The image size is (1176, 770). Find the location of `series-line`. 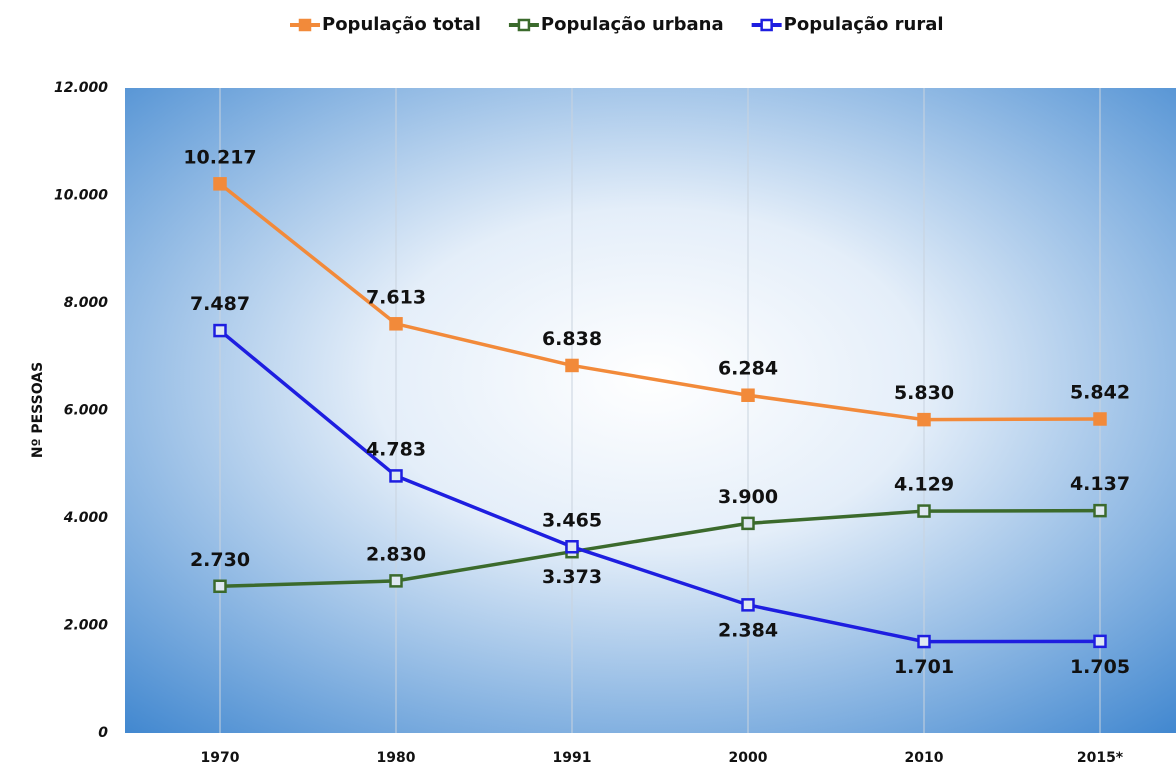

series-line is located at coordinates (660, 548).